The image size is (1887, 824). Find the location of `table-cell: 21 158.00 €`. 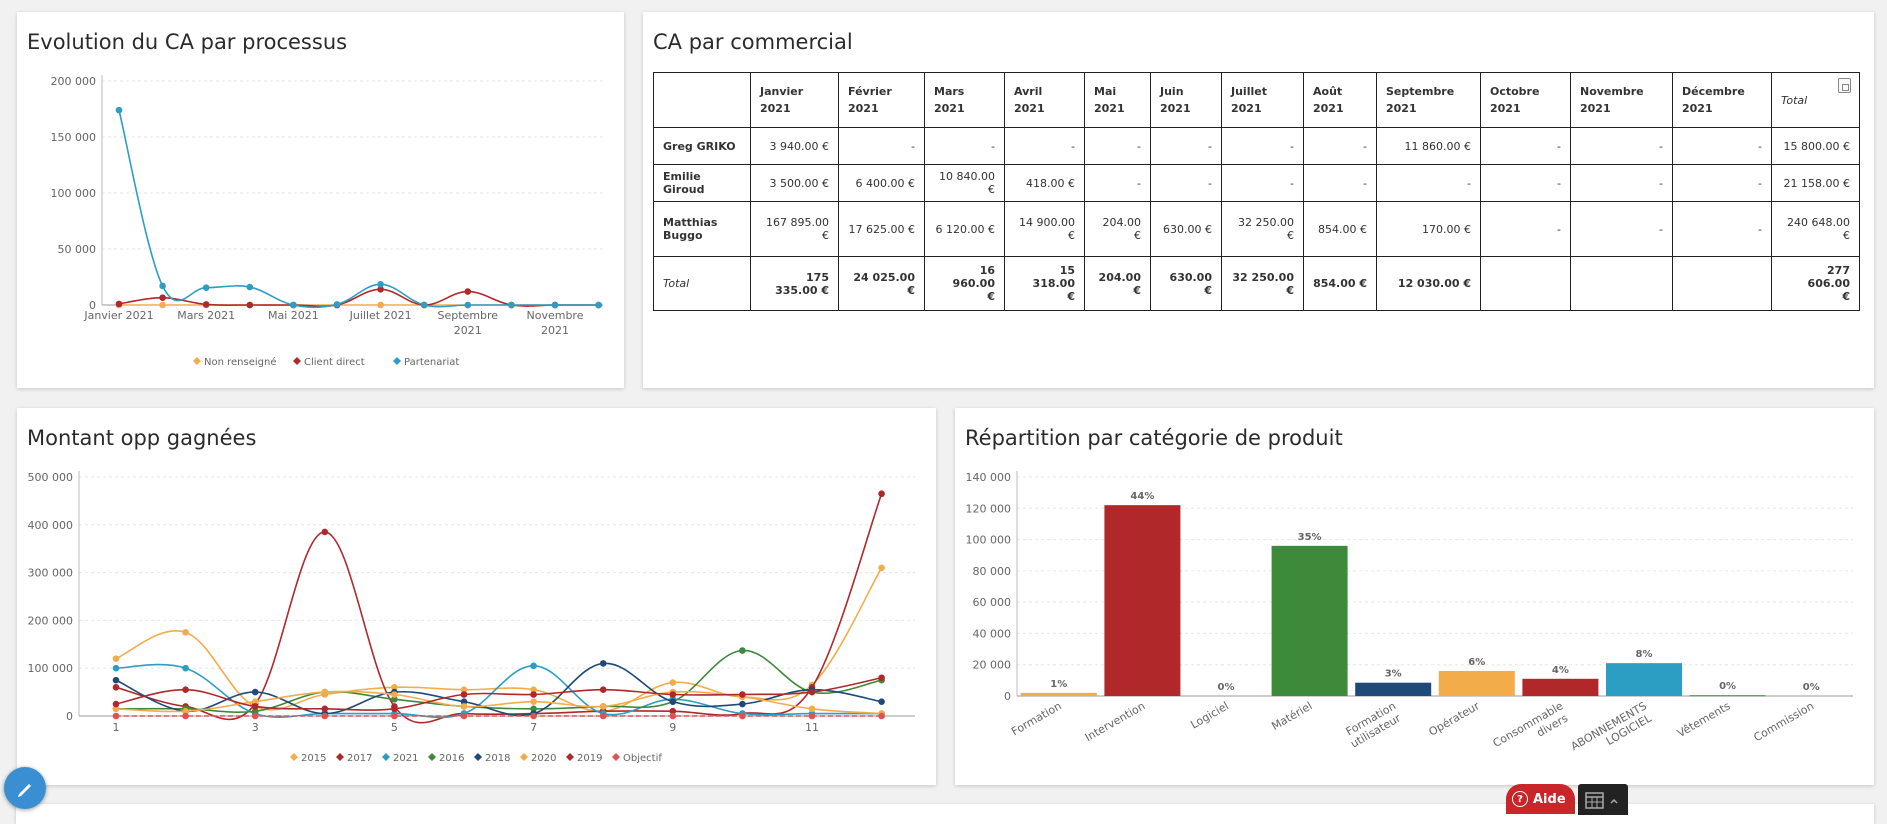

table-cell: 21 158.00 € is located at coordinates (1815, 183).